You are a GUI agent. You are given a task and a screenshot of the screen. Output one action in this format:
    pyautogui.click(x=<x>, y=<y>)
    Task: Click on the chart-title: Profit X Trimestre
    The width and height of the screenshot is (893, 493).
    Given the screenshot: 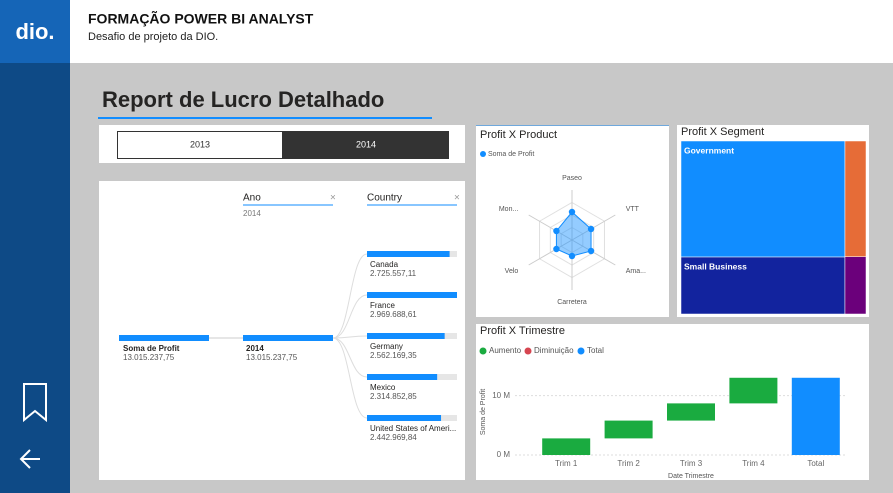 What is the action you would take?
    pyautogui.click(x=522, y=331)
    